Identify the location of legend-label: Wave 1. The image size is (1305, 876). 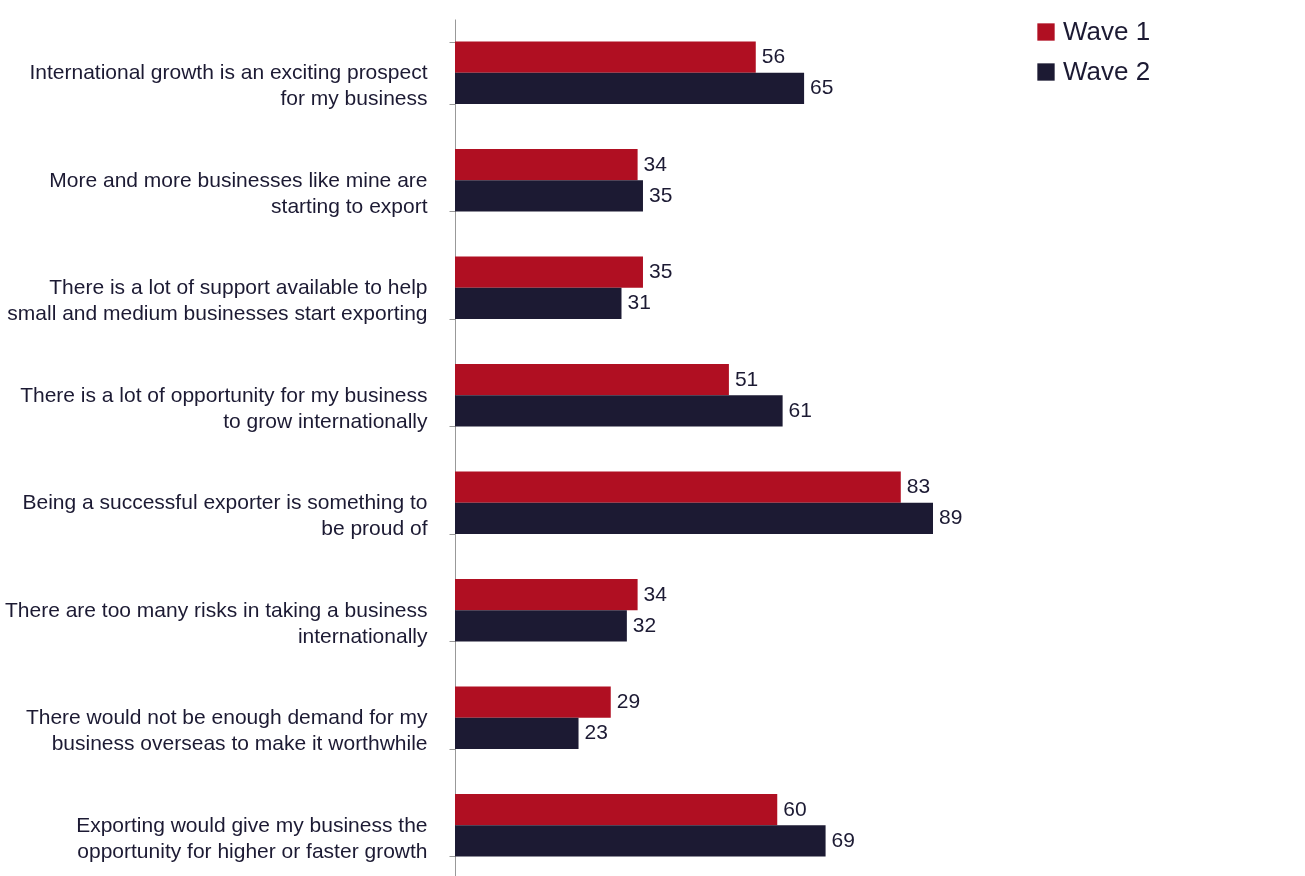
(1107, 31).